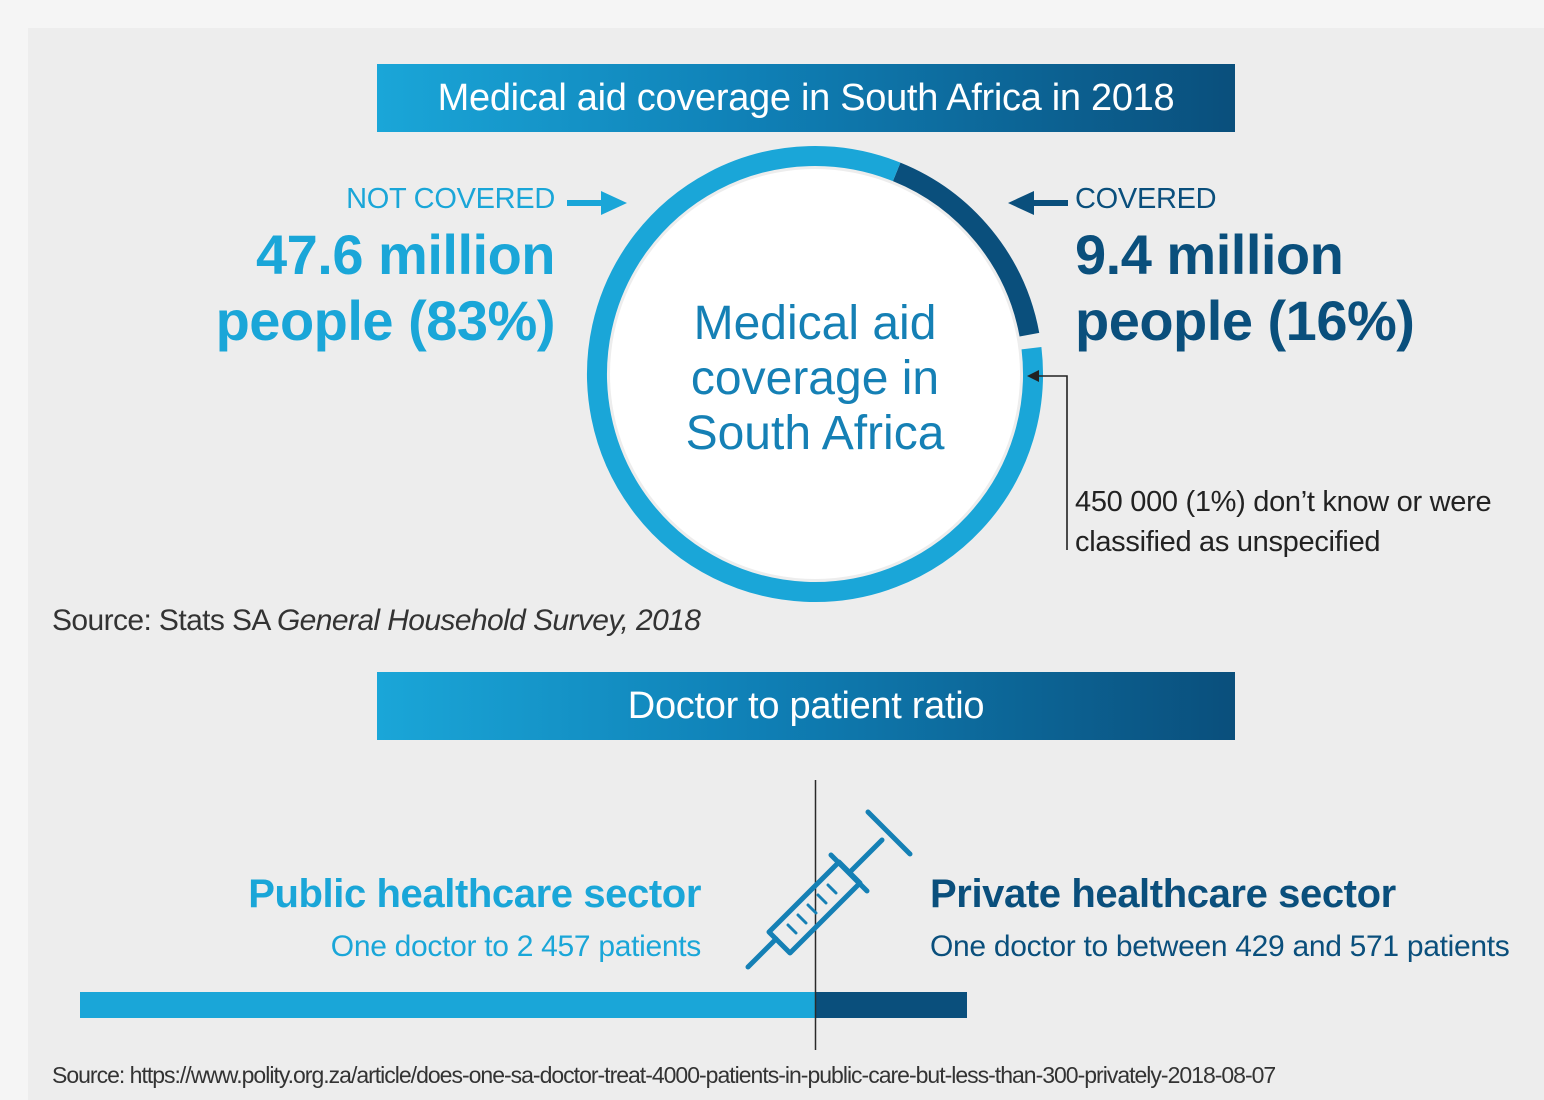 The image size is (1544, 1100). Describe the element at coordinates (474, 894) in the screenshot. I see `public-sector-title: Public healthcare sector` at that location.